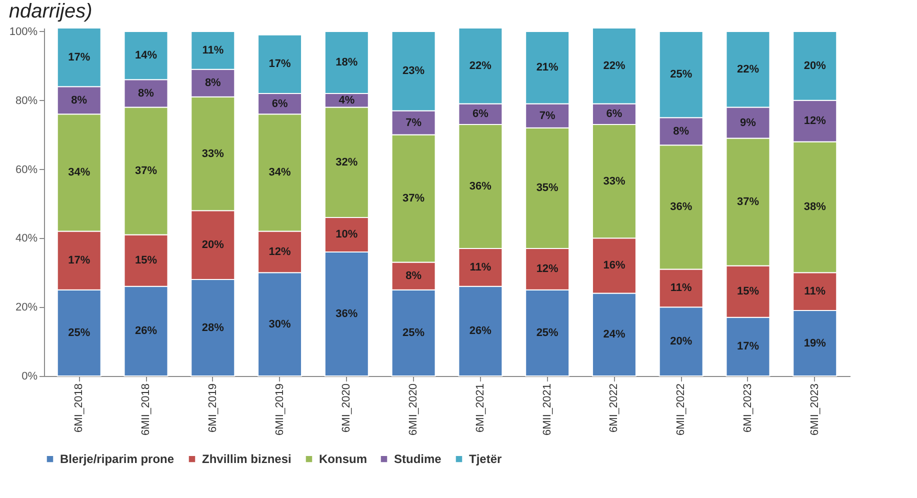  I want to click on y-tick-label: 0%, so click(30, 376).